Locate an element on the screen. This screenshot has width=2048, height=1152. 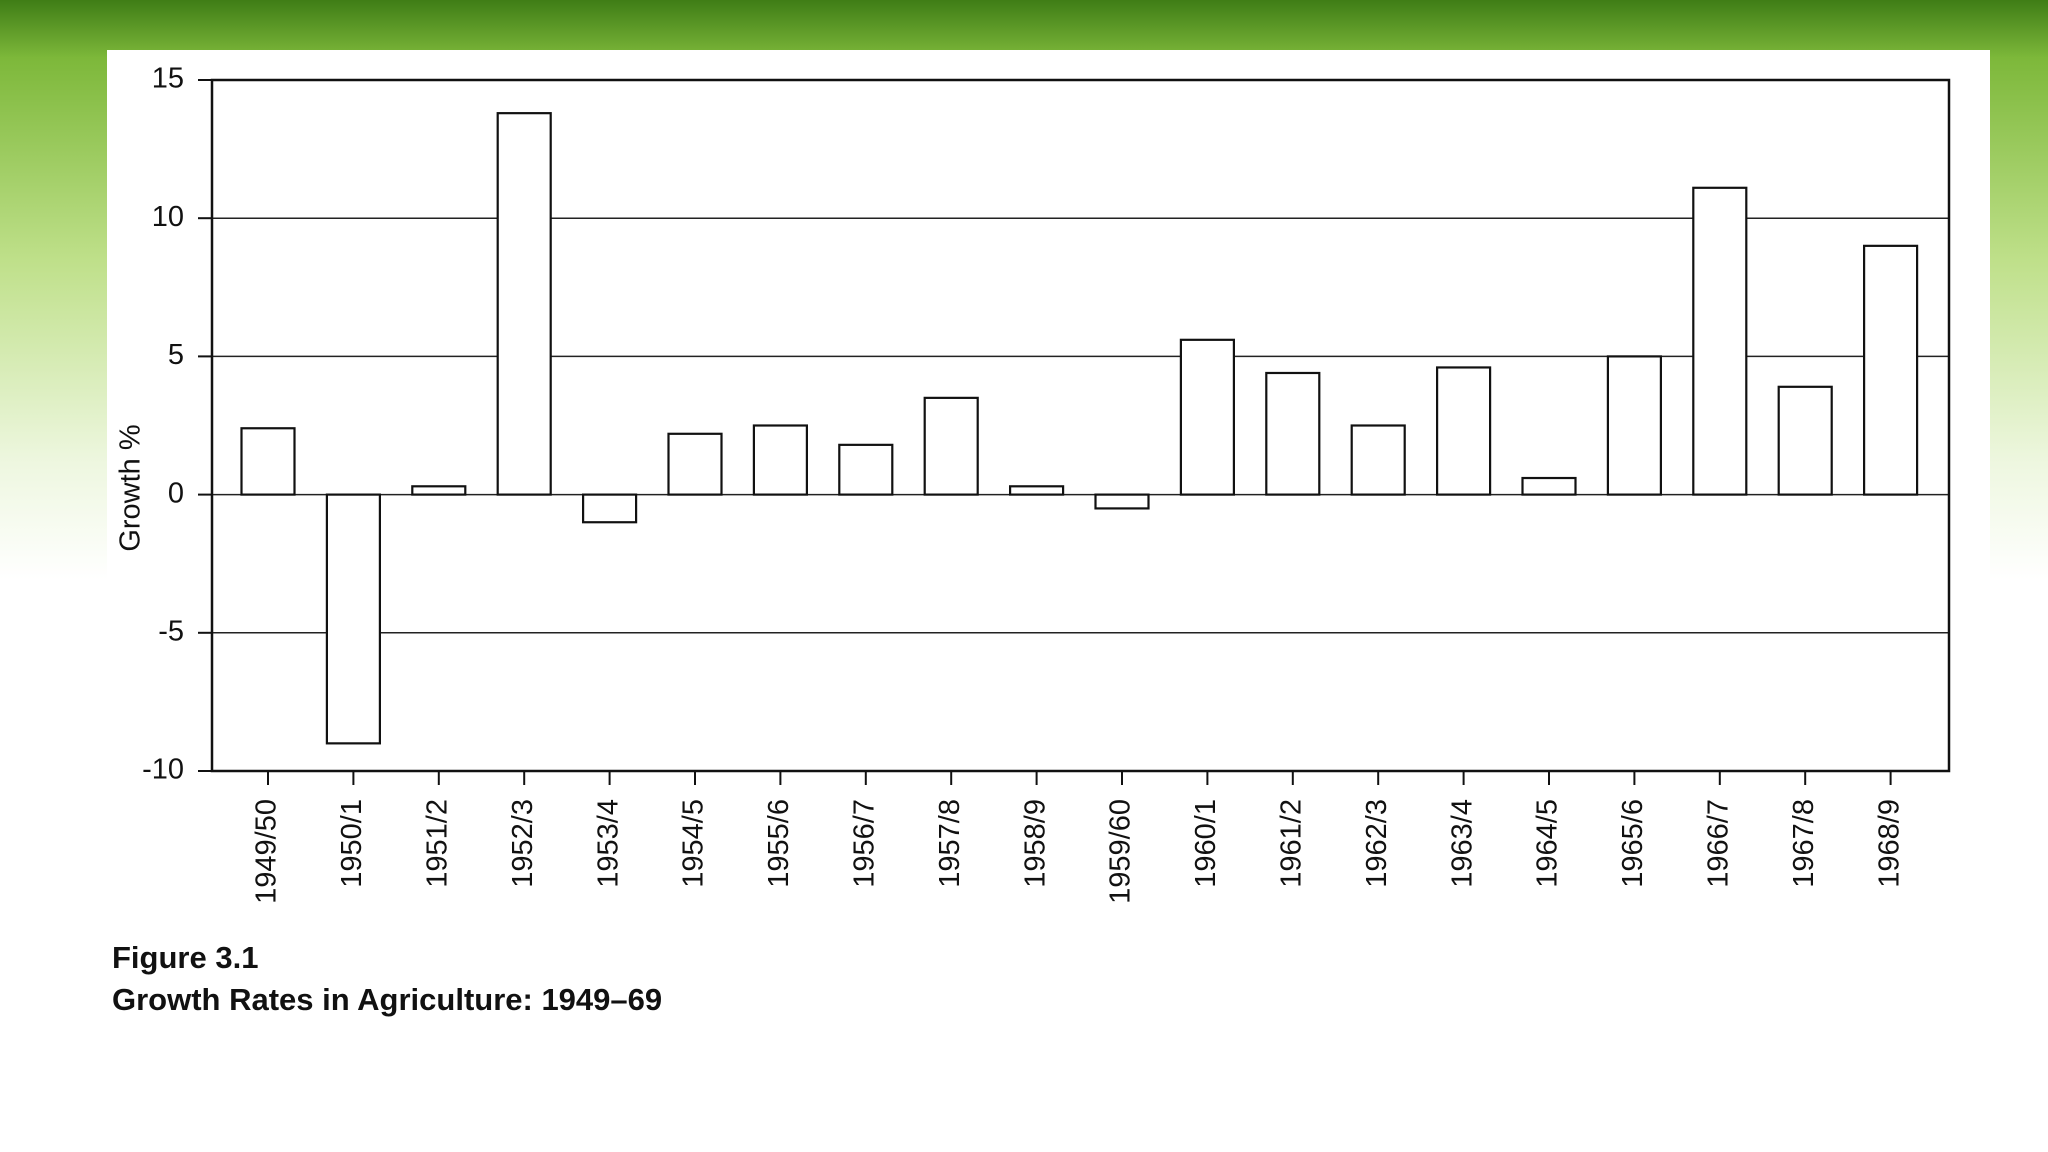
x-tick-label: 1965/6 is located at coordinates (1633, 843).